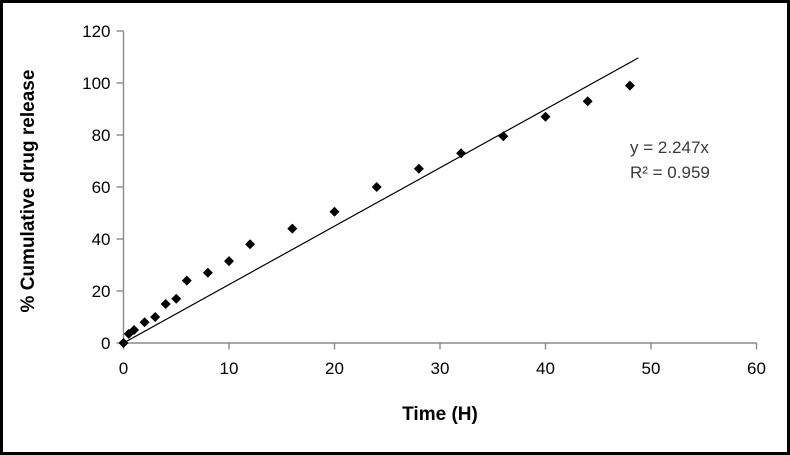 This screenshot has width=790, height=455. What do you see at coordinates (28, 191) in the screenshot?
I see `y-axis-title: % Cumulative drug release` at bounding box center [28, 191].